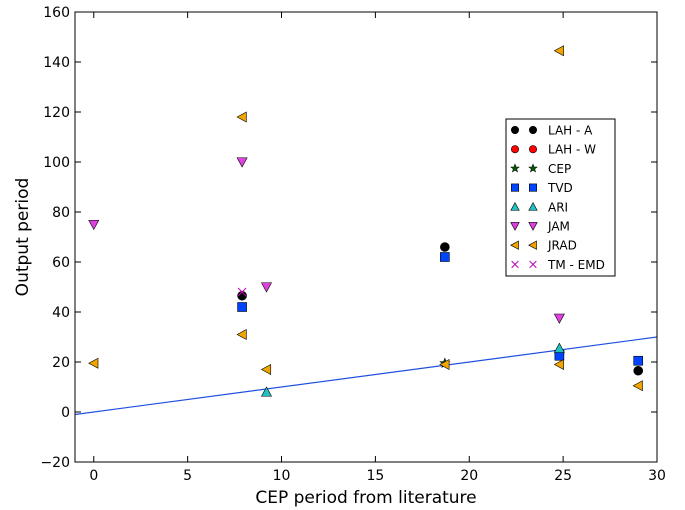 The image size is (685, 510). Describe the element at coordinates (539, 207) in the screenshot. I see `legend-entry-ari: ARI` at that location.